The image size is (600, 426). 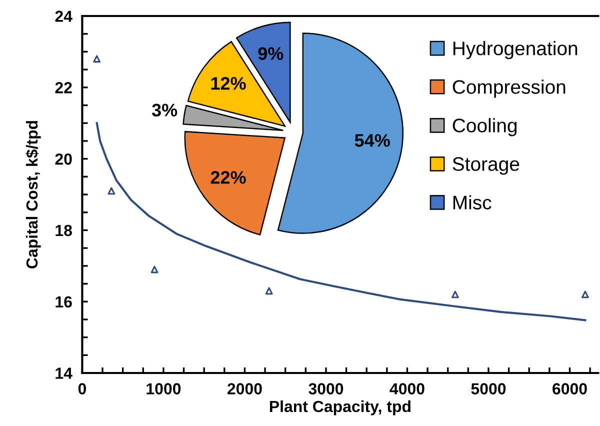 I want to click on data-label: 3%, so click(x=165, y=110).